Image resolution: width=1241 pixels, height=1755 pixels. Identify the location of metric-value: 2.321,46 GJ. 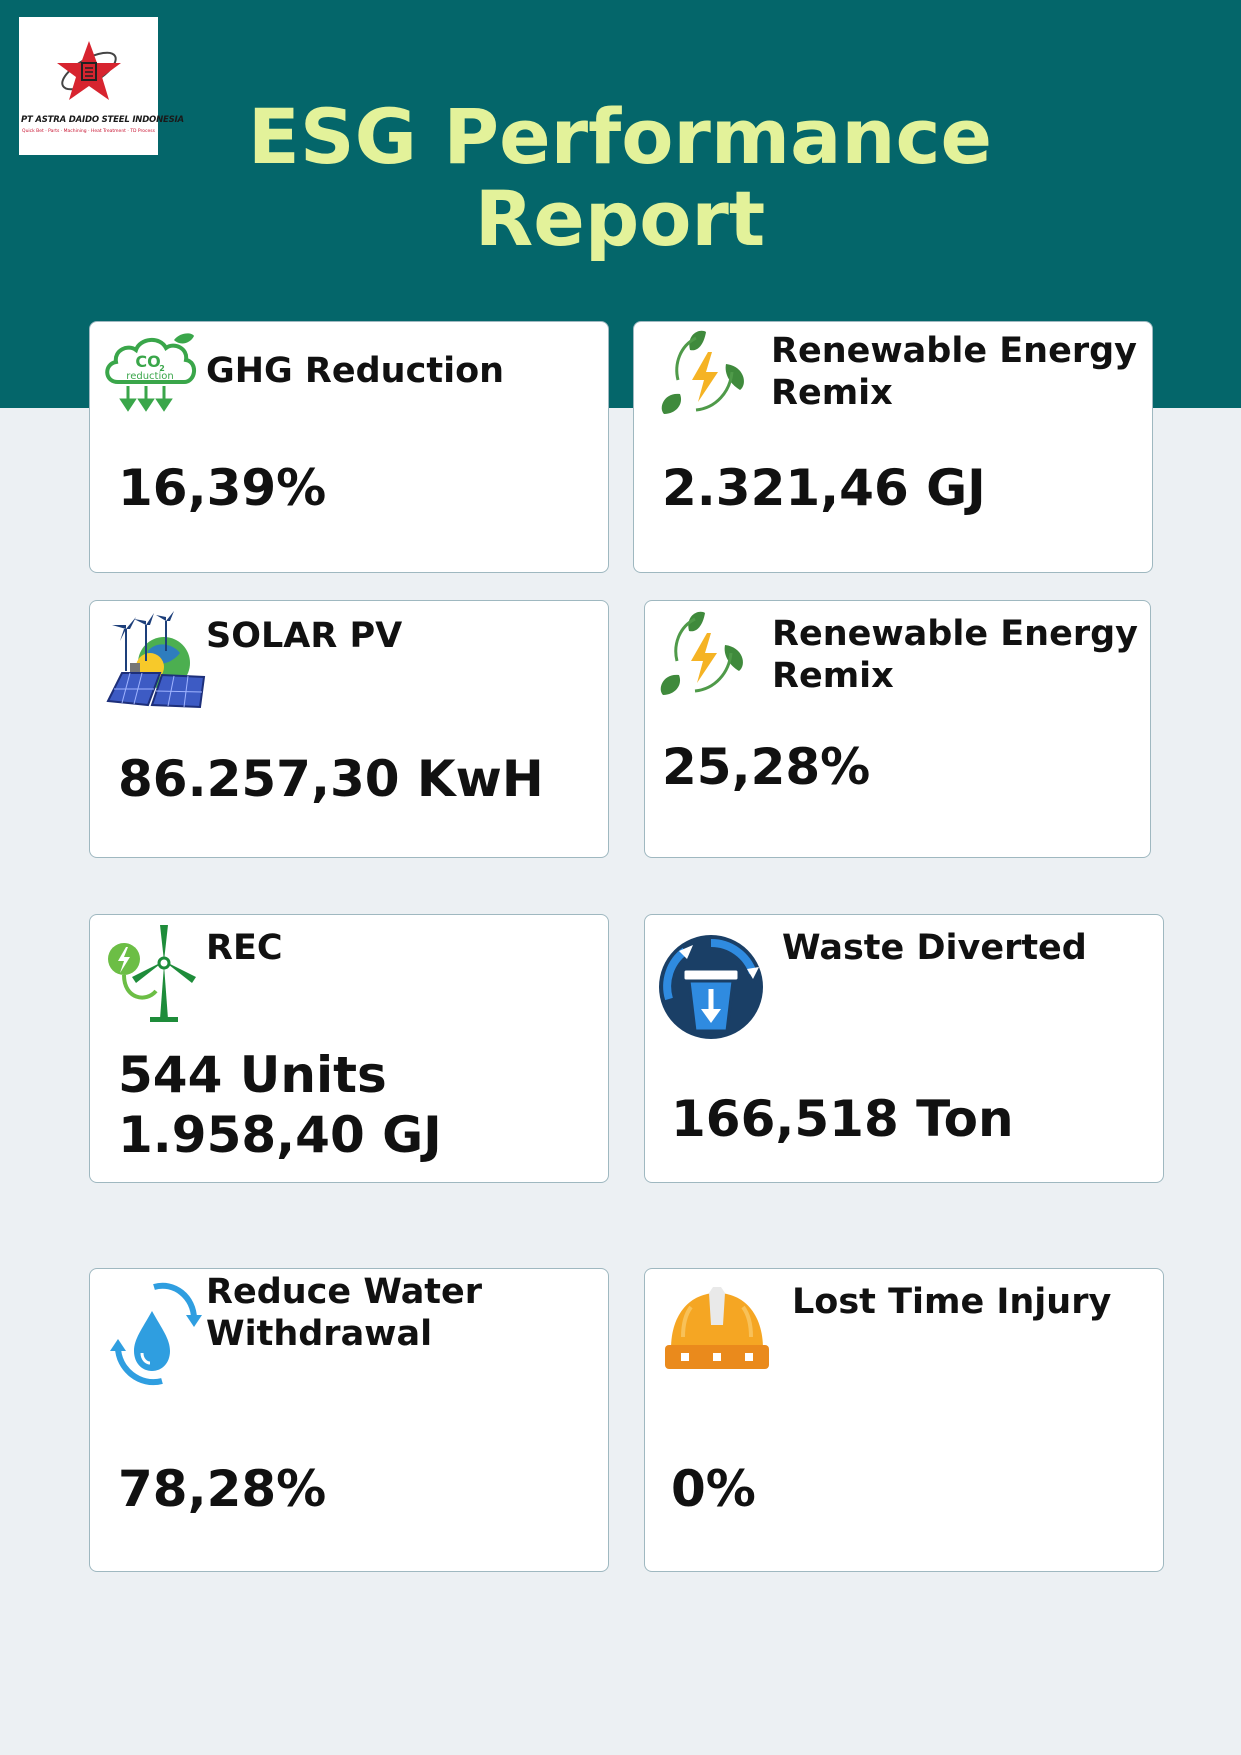
(824, 488).